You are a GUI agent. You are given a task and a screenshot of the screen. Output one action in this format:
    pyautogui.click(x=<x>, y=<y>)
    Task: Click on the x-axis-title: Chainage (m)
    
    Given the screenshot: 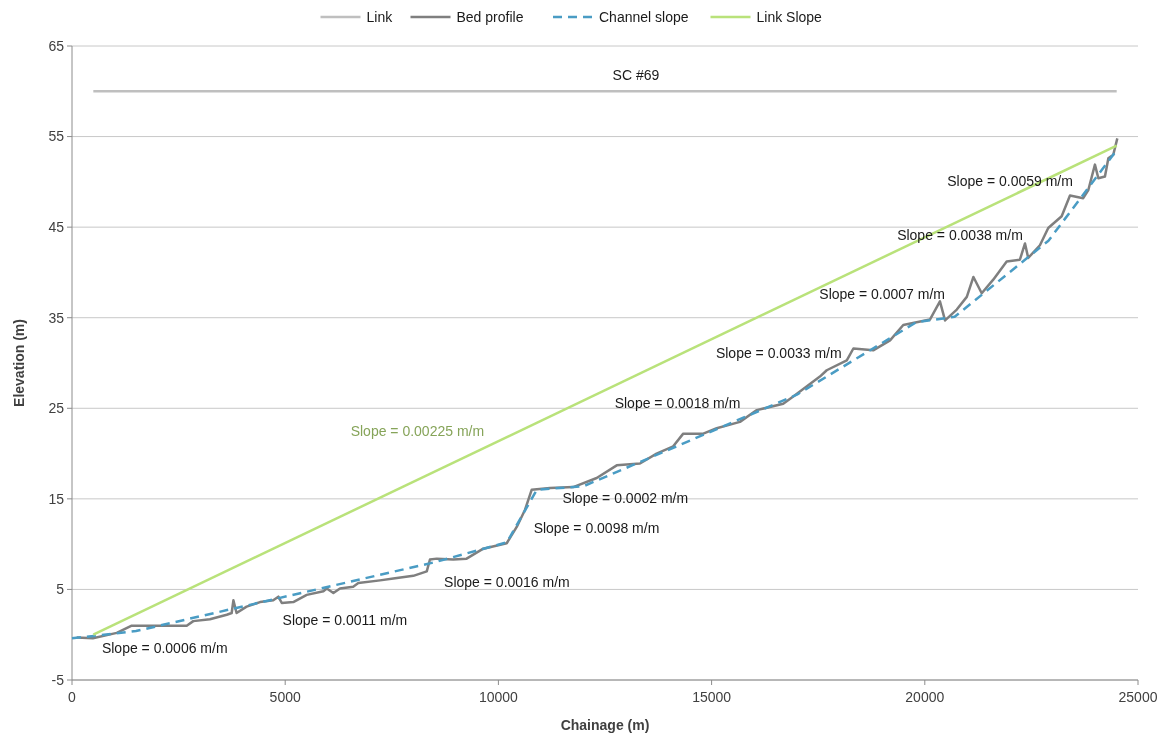 What is the action you would take?
    pyautogui.click(x=605, y=725)
    